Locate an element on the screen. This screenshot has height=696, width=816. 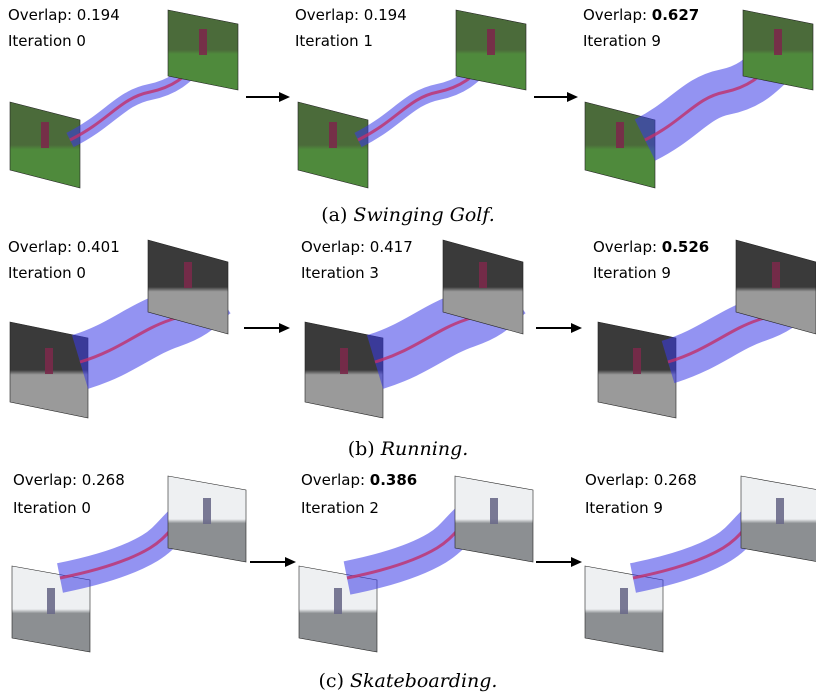
iteration-text: Iteration 1 is located at coordinates (334, 41).